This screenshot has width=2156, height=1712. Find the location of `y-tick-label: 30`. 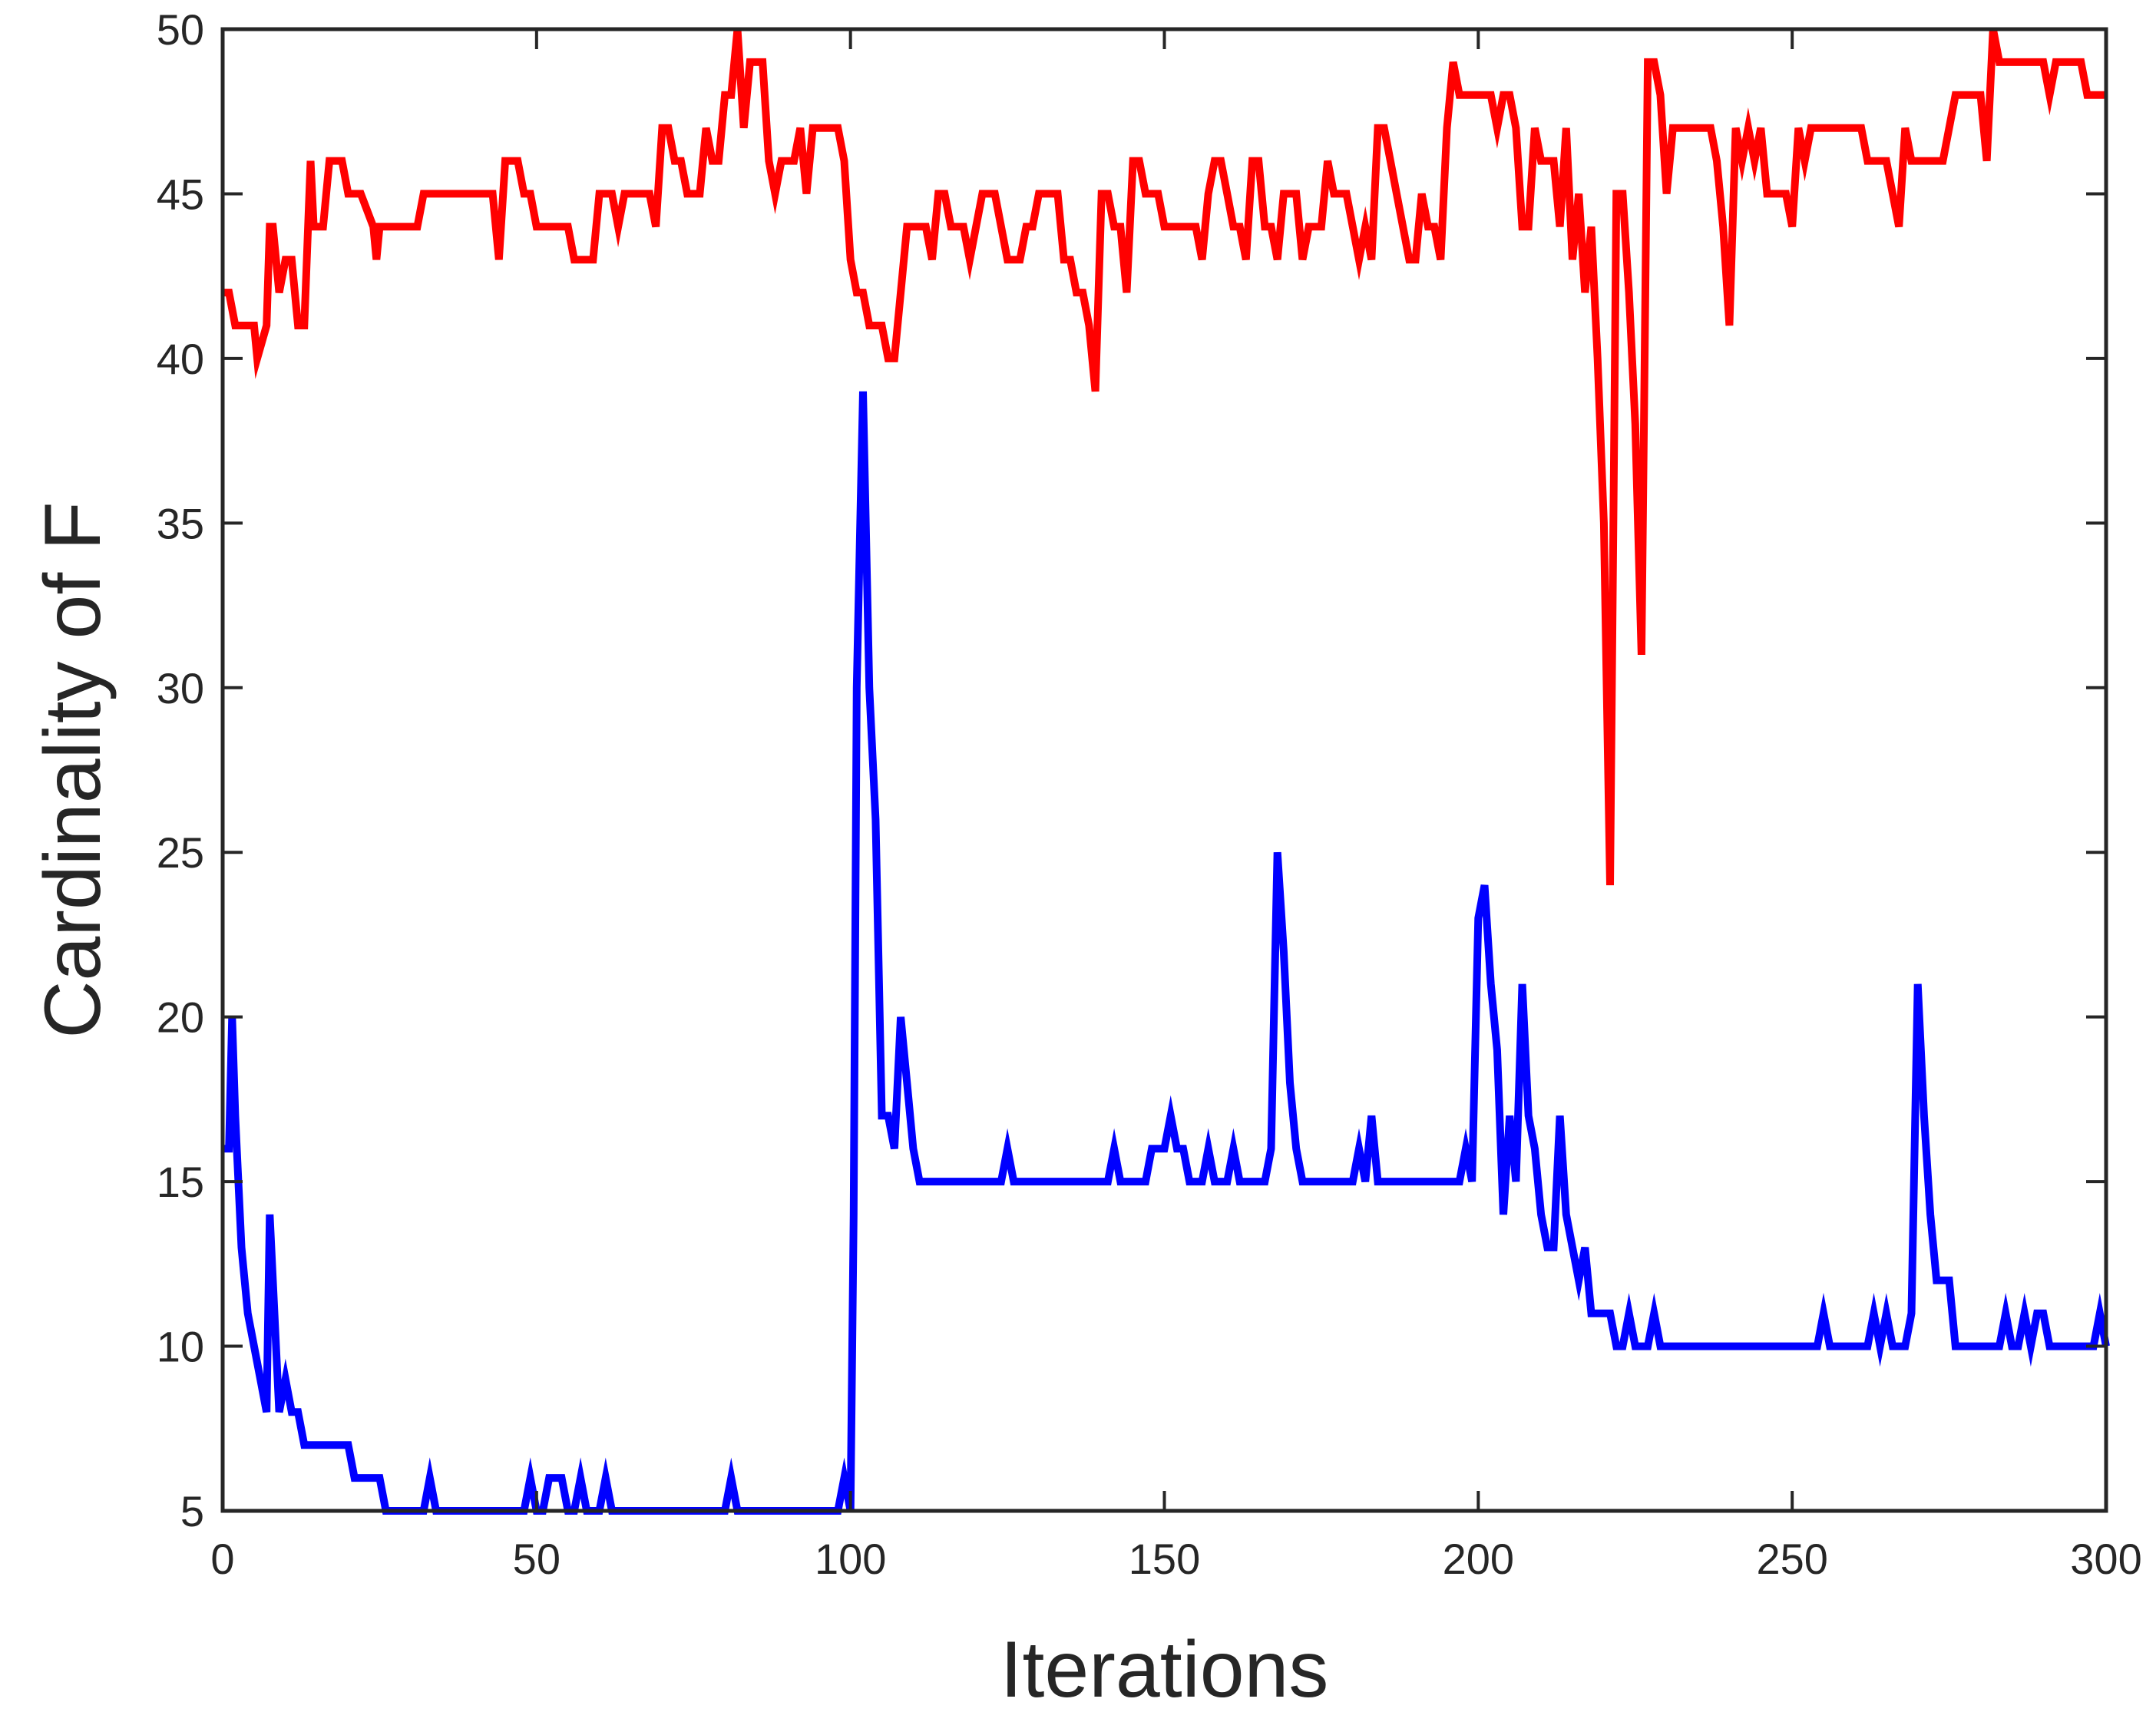

y-tick-label: 30 is located at coordinates (180, 688).